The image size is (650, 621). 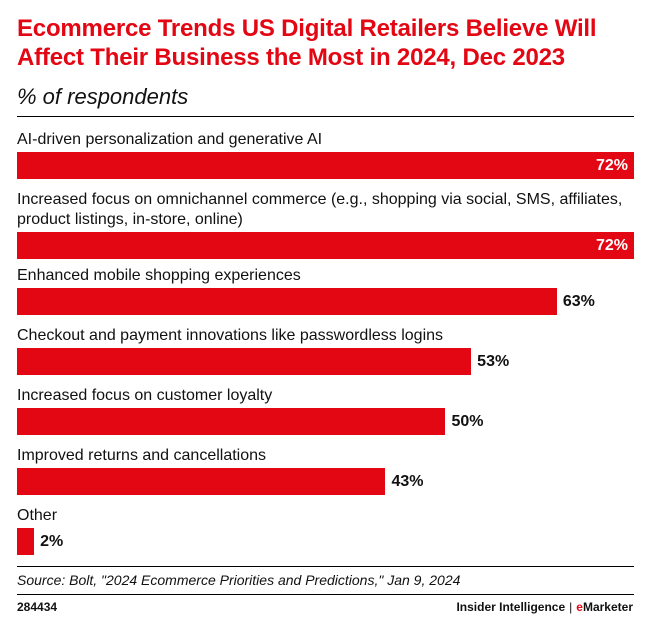 What do you see at coordinates (607, 607) in the screenshot?
I see `brand-marketer: Marketer` at bounding box center [607, 607].